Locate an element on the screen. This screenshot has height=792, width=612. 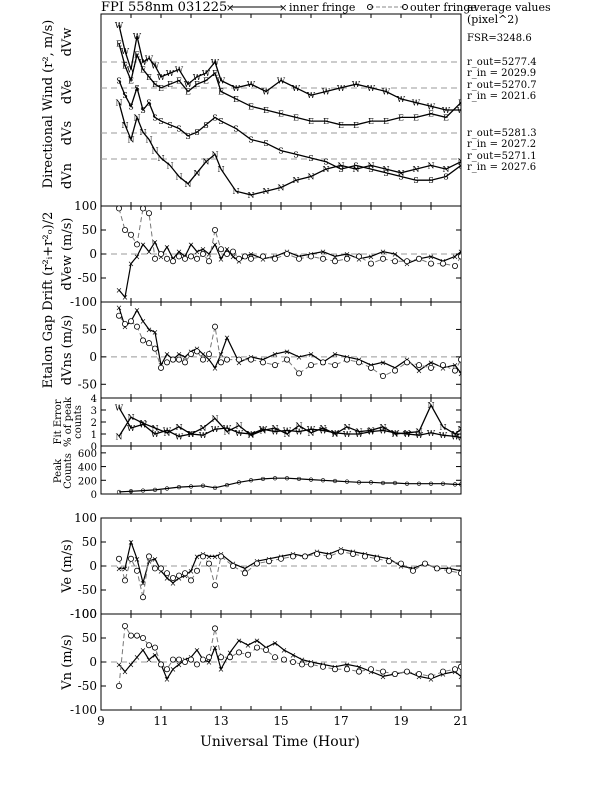
series-group is located at coordinates (288, 485).